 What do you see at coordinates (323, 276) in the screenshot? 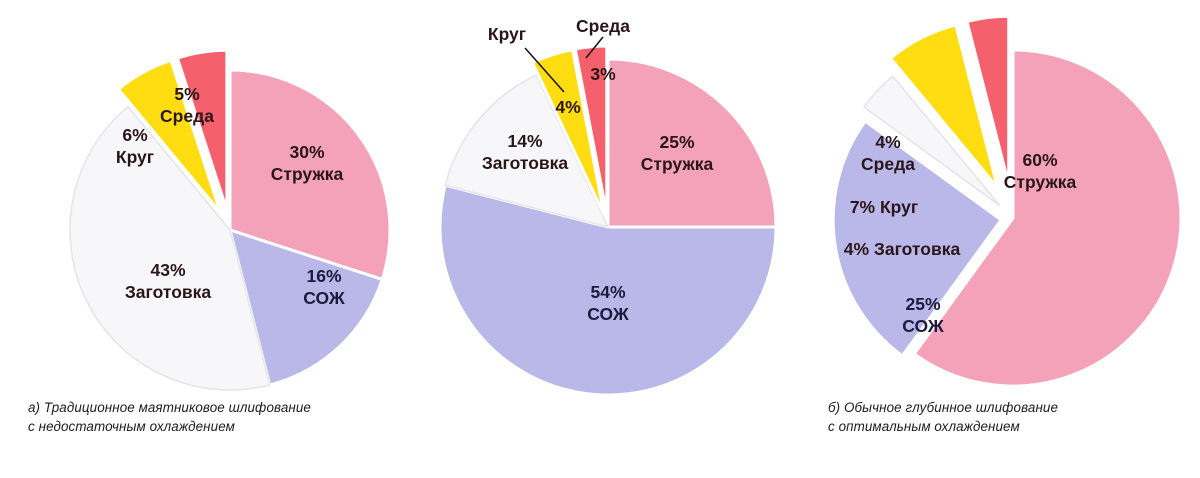
I see `slice-label-a-coolant-value: 16%` at bounding box center [323, 276].